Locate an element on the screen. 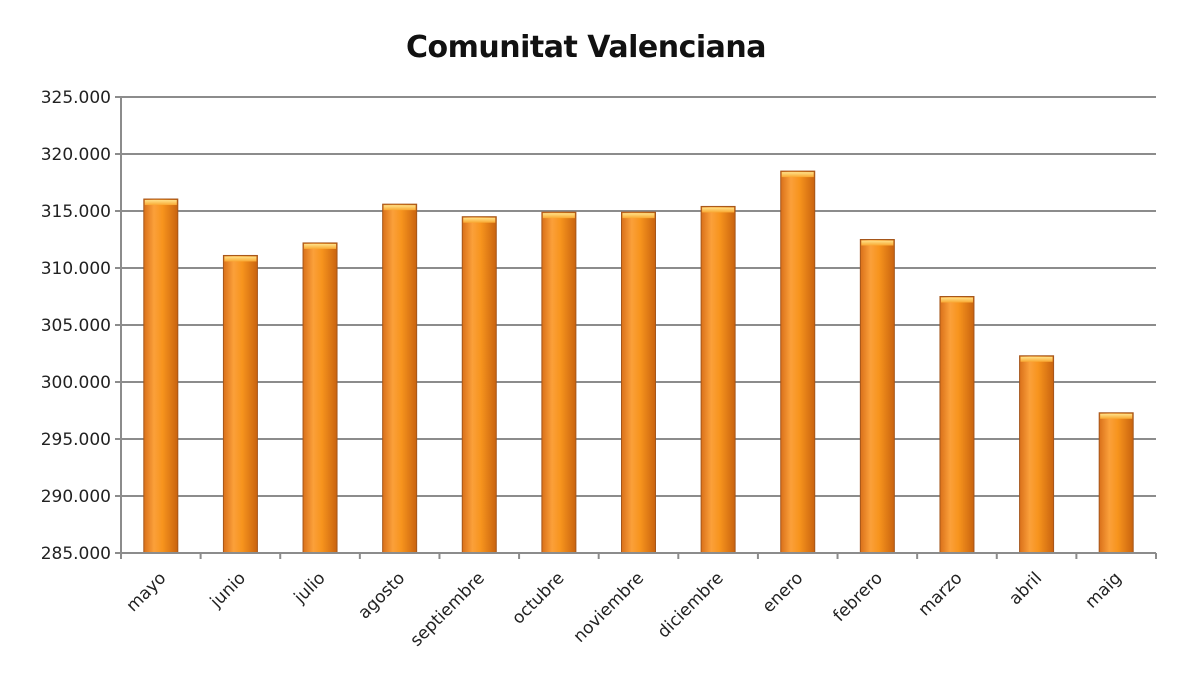 This screenshot has height=675, width=1200. bar-noviembre is located at coordinates (638, 382).